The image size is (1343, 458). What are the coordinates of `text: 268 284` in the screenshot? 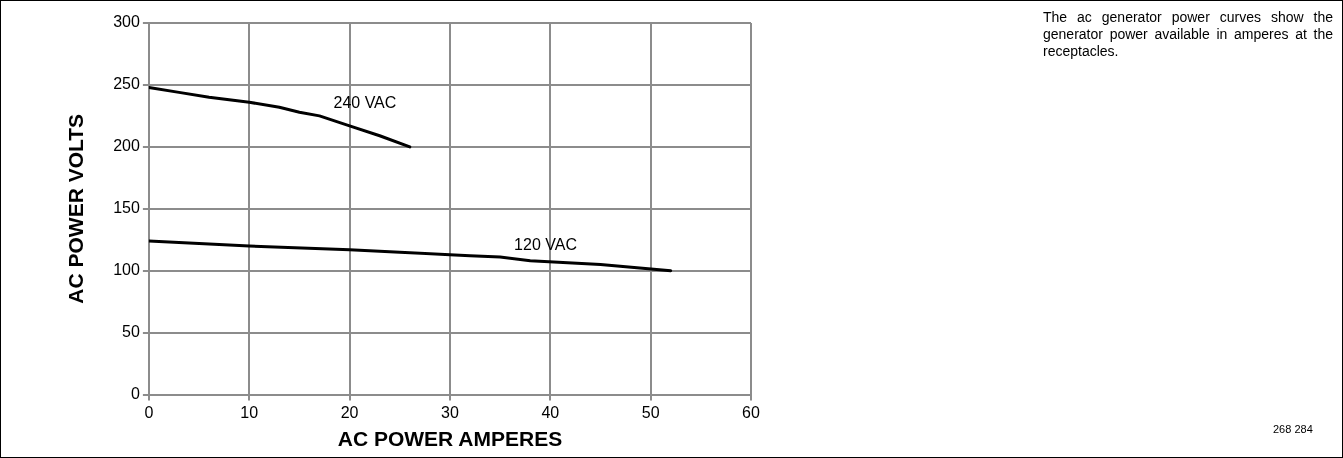 It's located at (1293, 429).